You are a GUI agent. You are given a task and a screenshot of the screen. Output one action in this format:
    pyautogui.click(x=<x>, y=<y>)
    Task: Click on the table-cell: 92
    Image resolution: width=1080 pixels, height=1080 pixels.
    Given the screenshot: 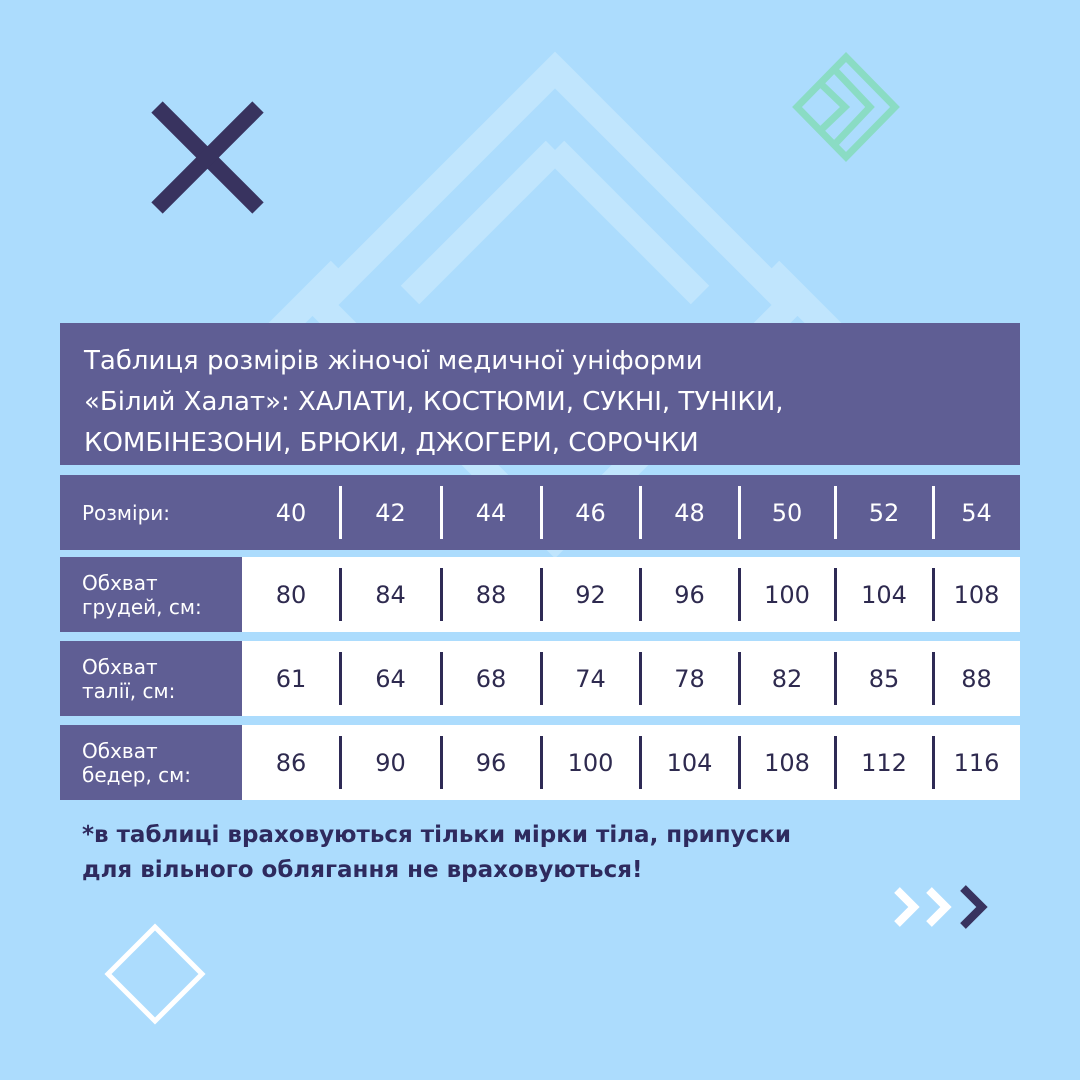 What is the action you would take?
    pyautogui.click(x=590, y=594)
    